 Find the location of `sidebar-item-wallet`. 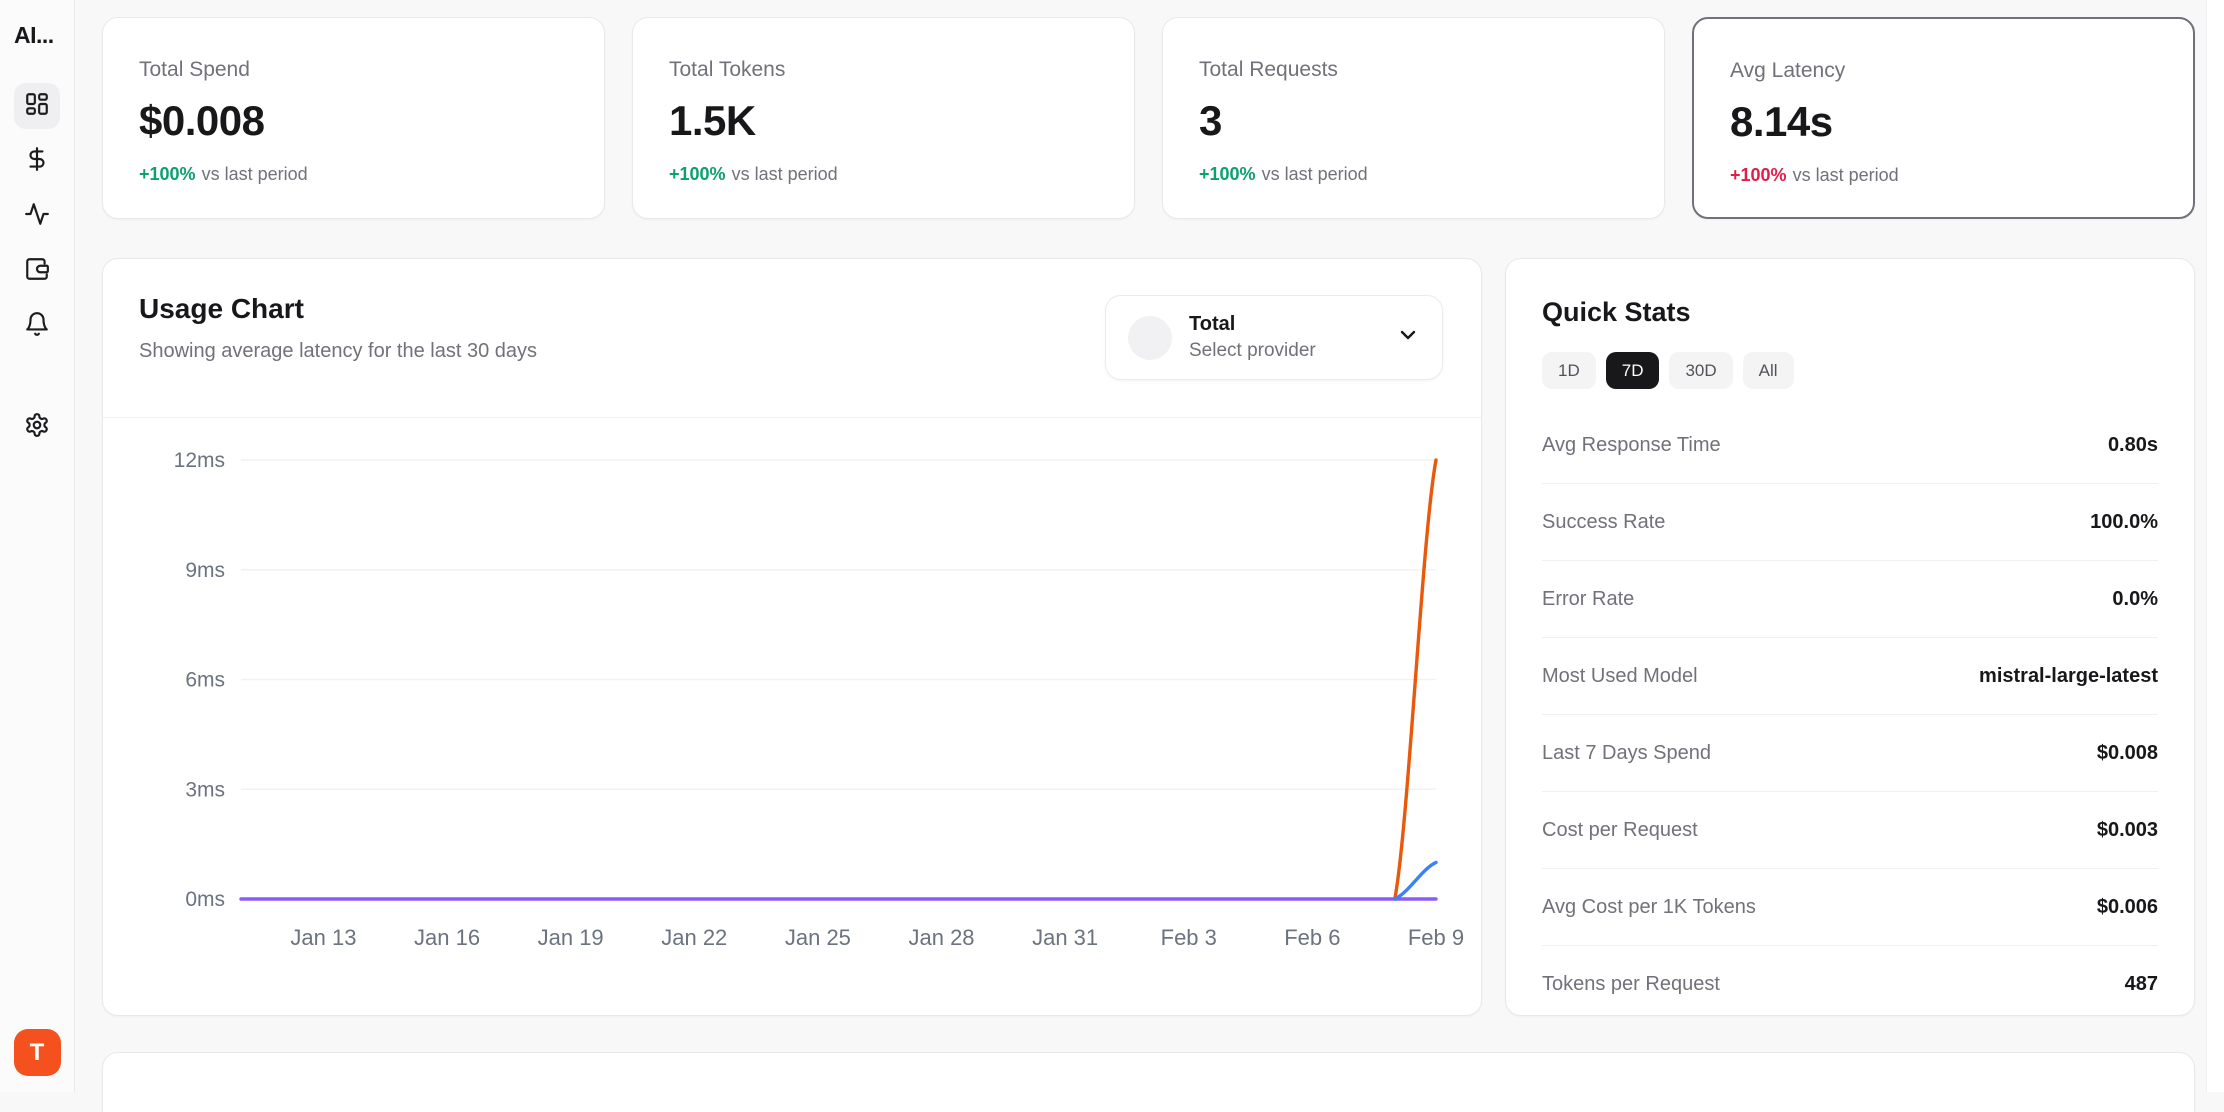

sidebar-item-wallet is located at coordinates (37, 271).